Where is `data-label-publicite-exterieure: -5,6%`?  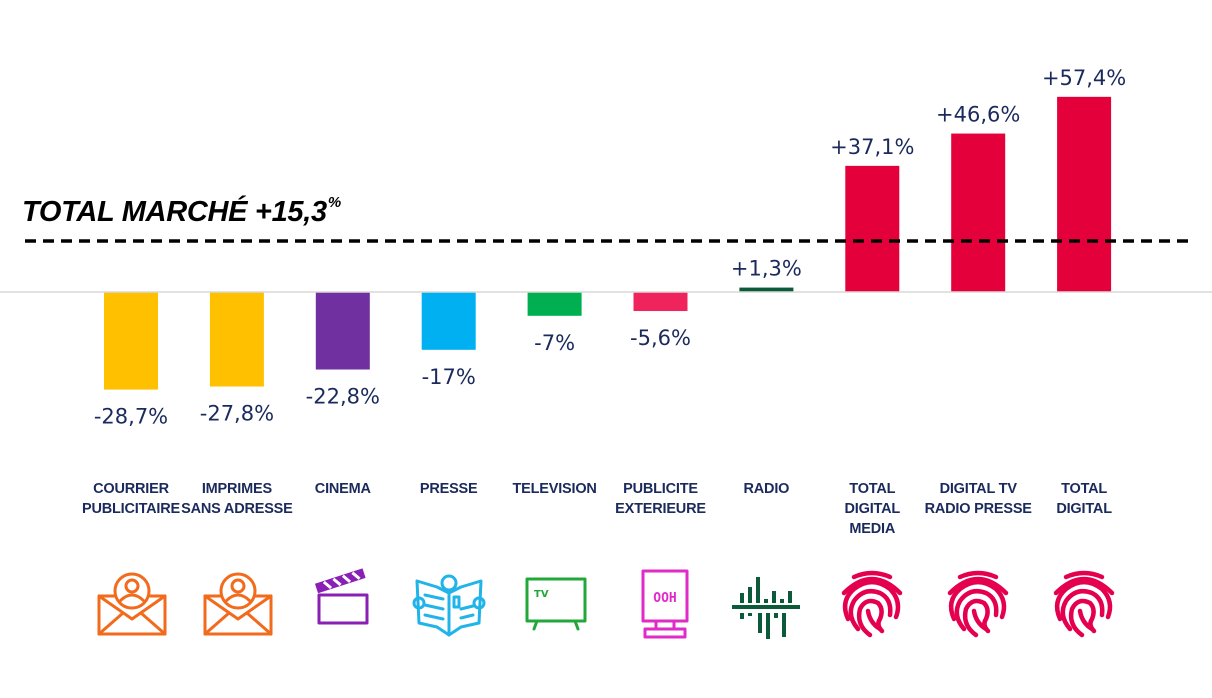 data-label-publicite-exterieure: -5,6% is located at coordinates (660, 338).